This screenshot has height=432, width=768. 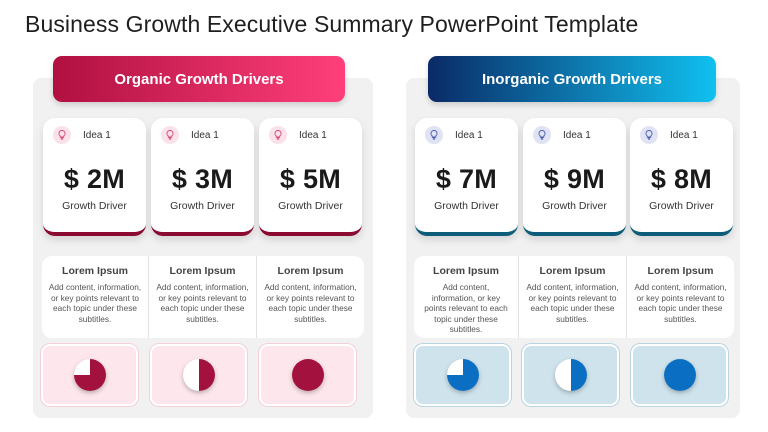 I want to click on organic-header: Organic Growth Drivers, so click(x=199, y=79).